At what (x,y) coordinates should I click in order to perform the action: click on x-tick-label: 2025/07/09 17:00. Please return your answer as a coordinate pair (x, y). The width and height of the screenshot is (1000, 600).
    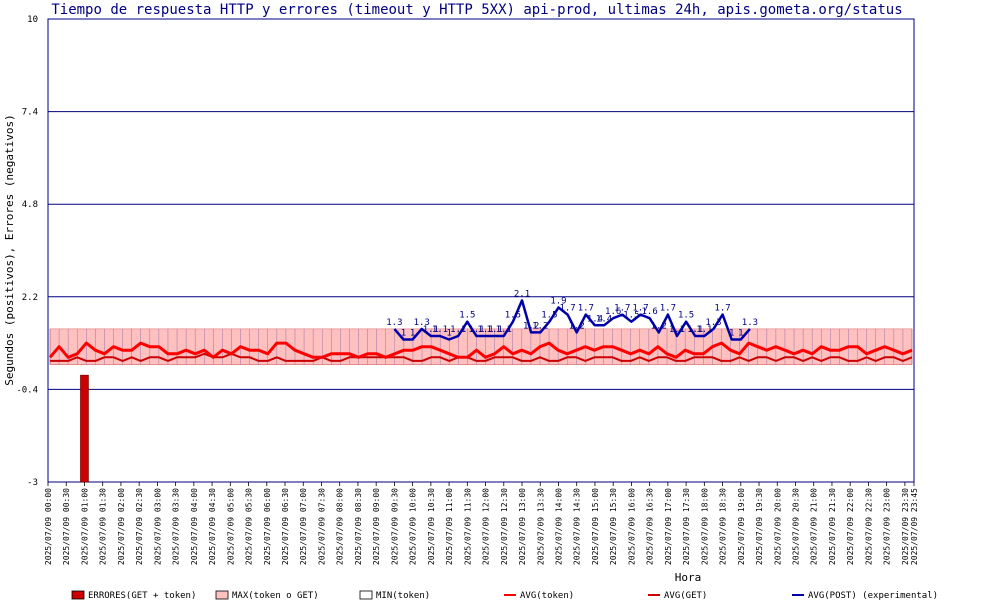
    Looking at the image, I should click on (668, 526).